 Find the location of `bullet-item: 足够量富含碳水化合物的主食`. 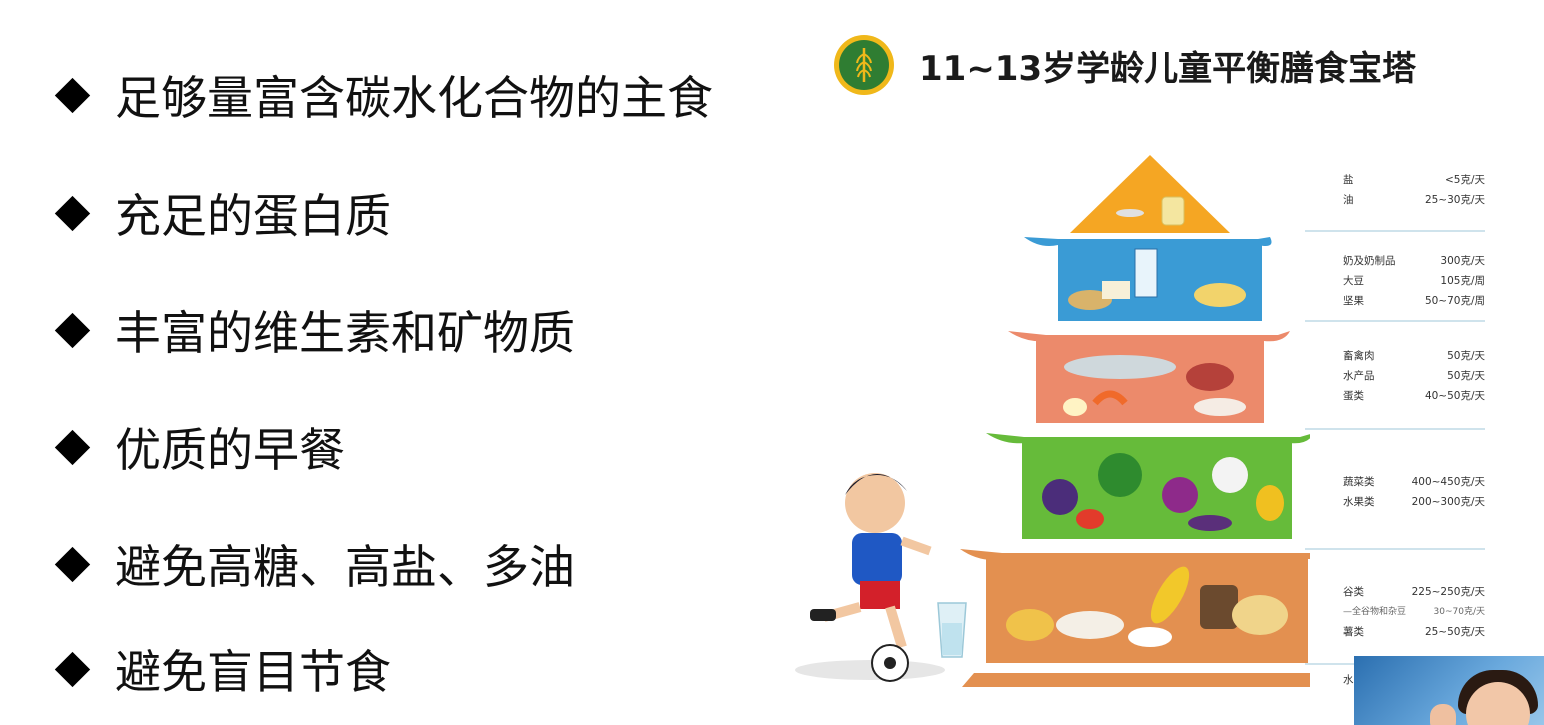

bullet-item: 足够量富含碳水化合物的主食 is located at coordinates (382, 95).